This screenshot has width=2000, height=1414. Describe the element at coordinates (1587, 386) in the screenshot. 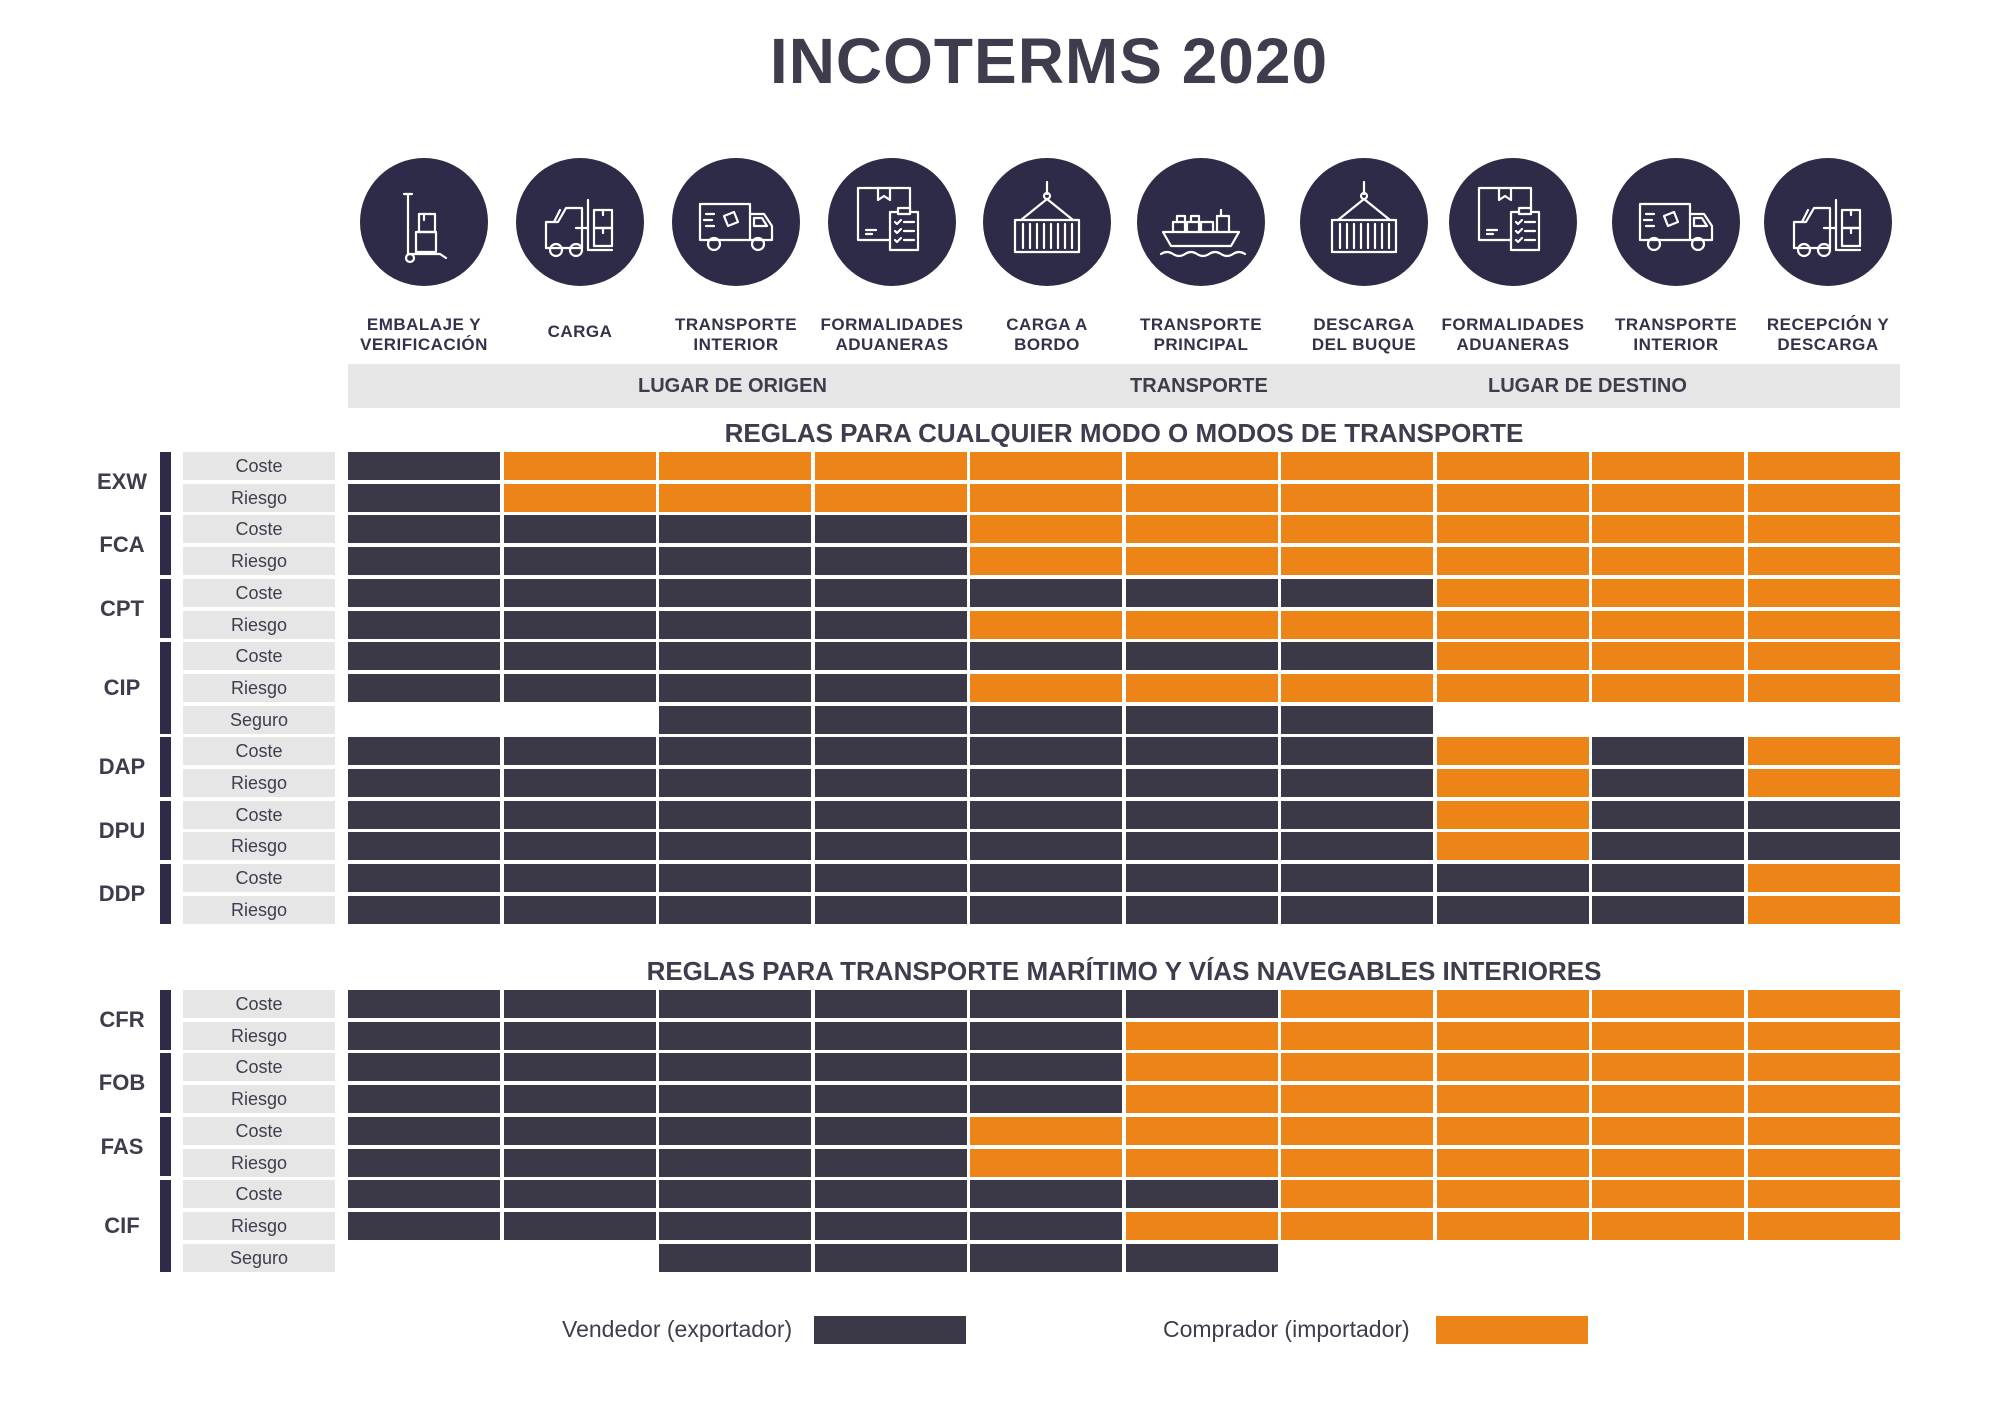

I see `phase-destination: LUGAR DE DESTINO` at that location.